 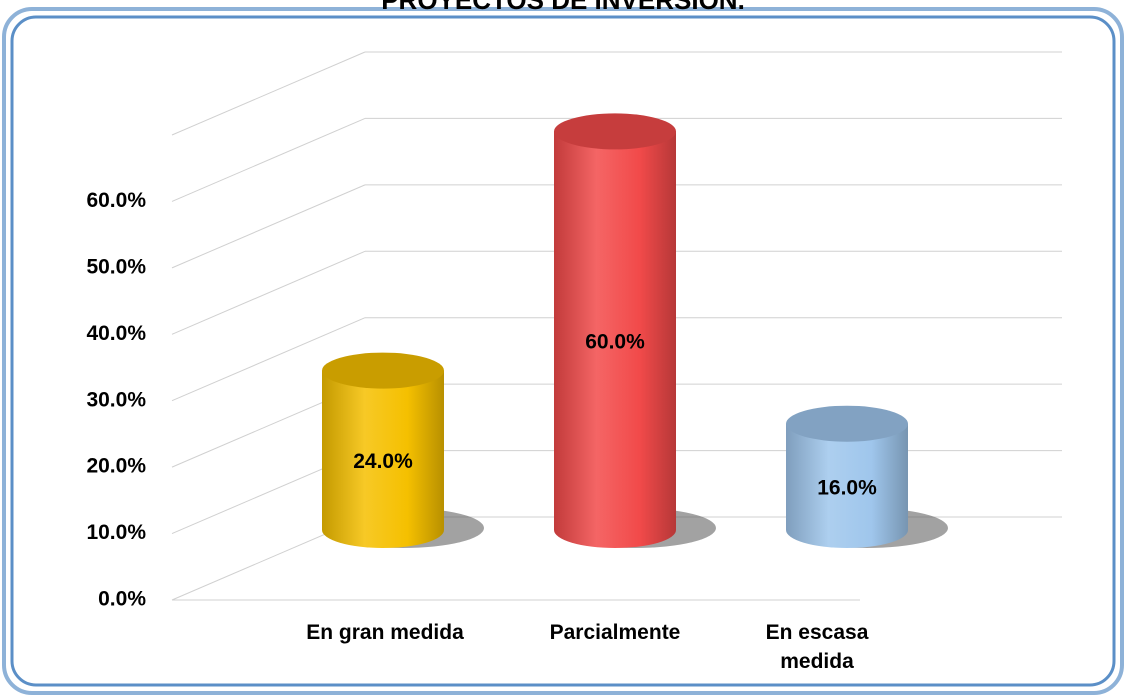 What do you see at coordinates (615, 632) in the screenshot?
I see `x-tick-label: Parcialmente` at bounding box center [615, 632].